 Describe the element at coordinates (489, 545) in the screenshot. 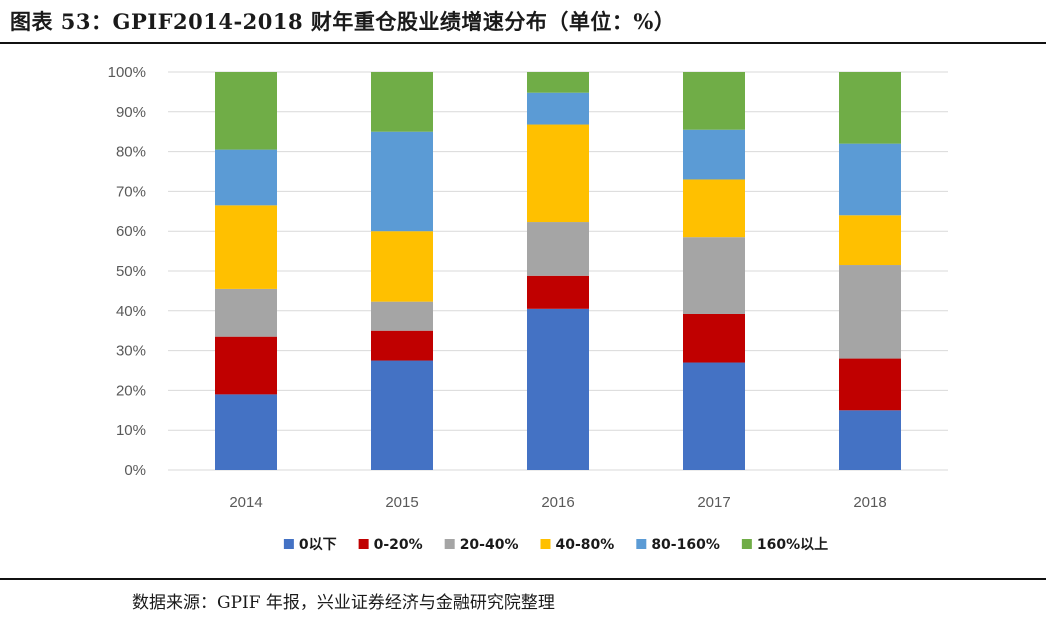

I see `legend-label: 20-40%` at that location.